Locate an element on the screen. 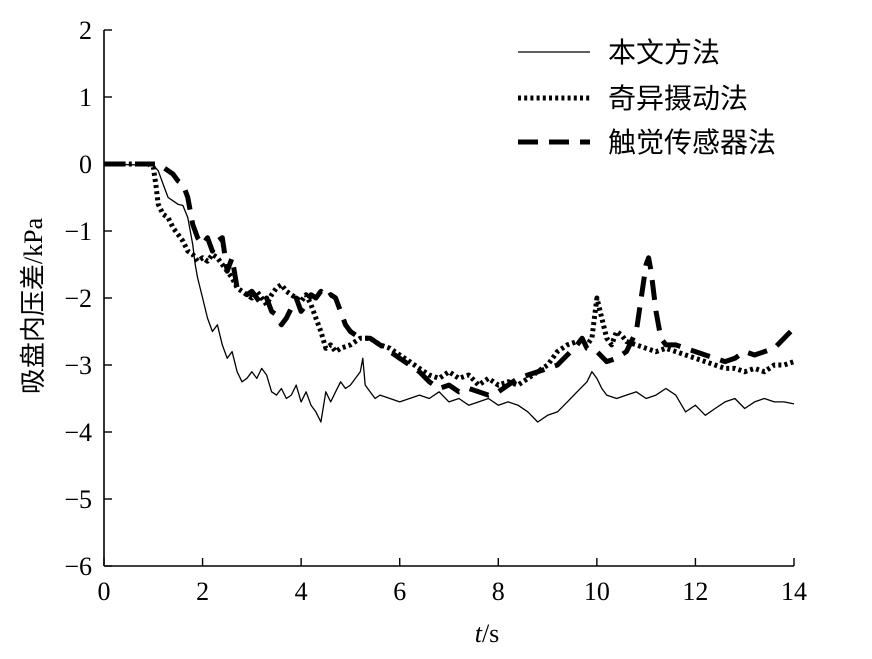 Image resolution: width=872 pixels, height=659 pixels. x-tick-label: 6 is located at coordinates (399, 591).